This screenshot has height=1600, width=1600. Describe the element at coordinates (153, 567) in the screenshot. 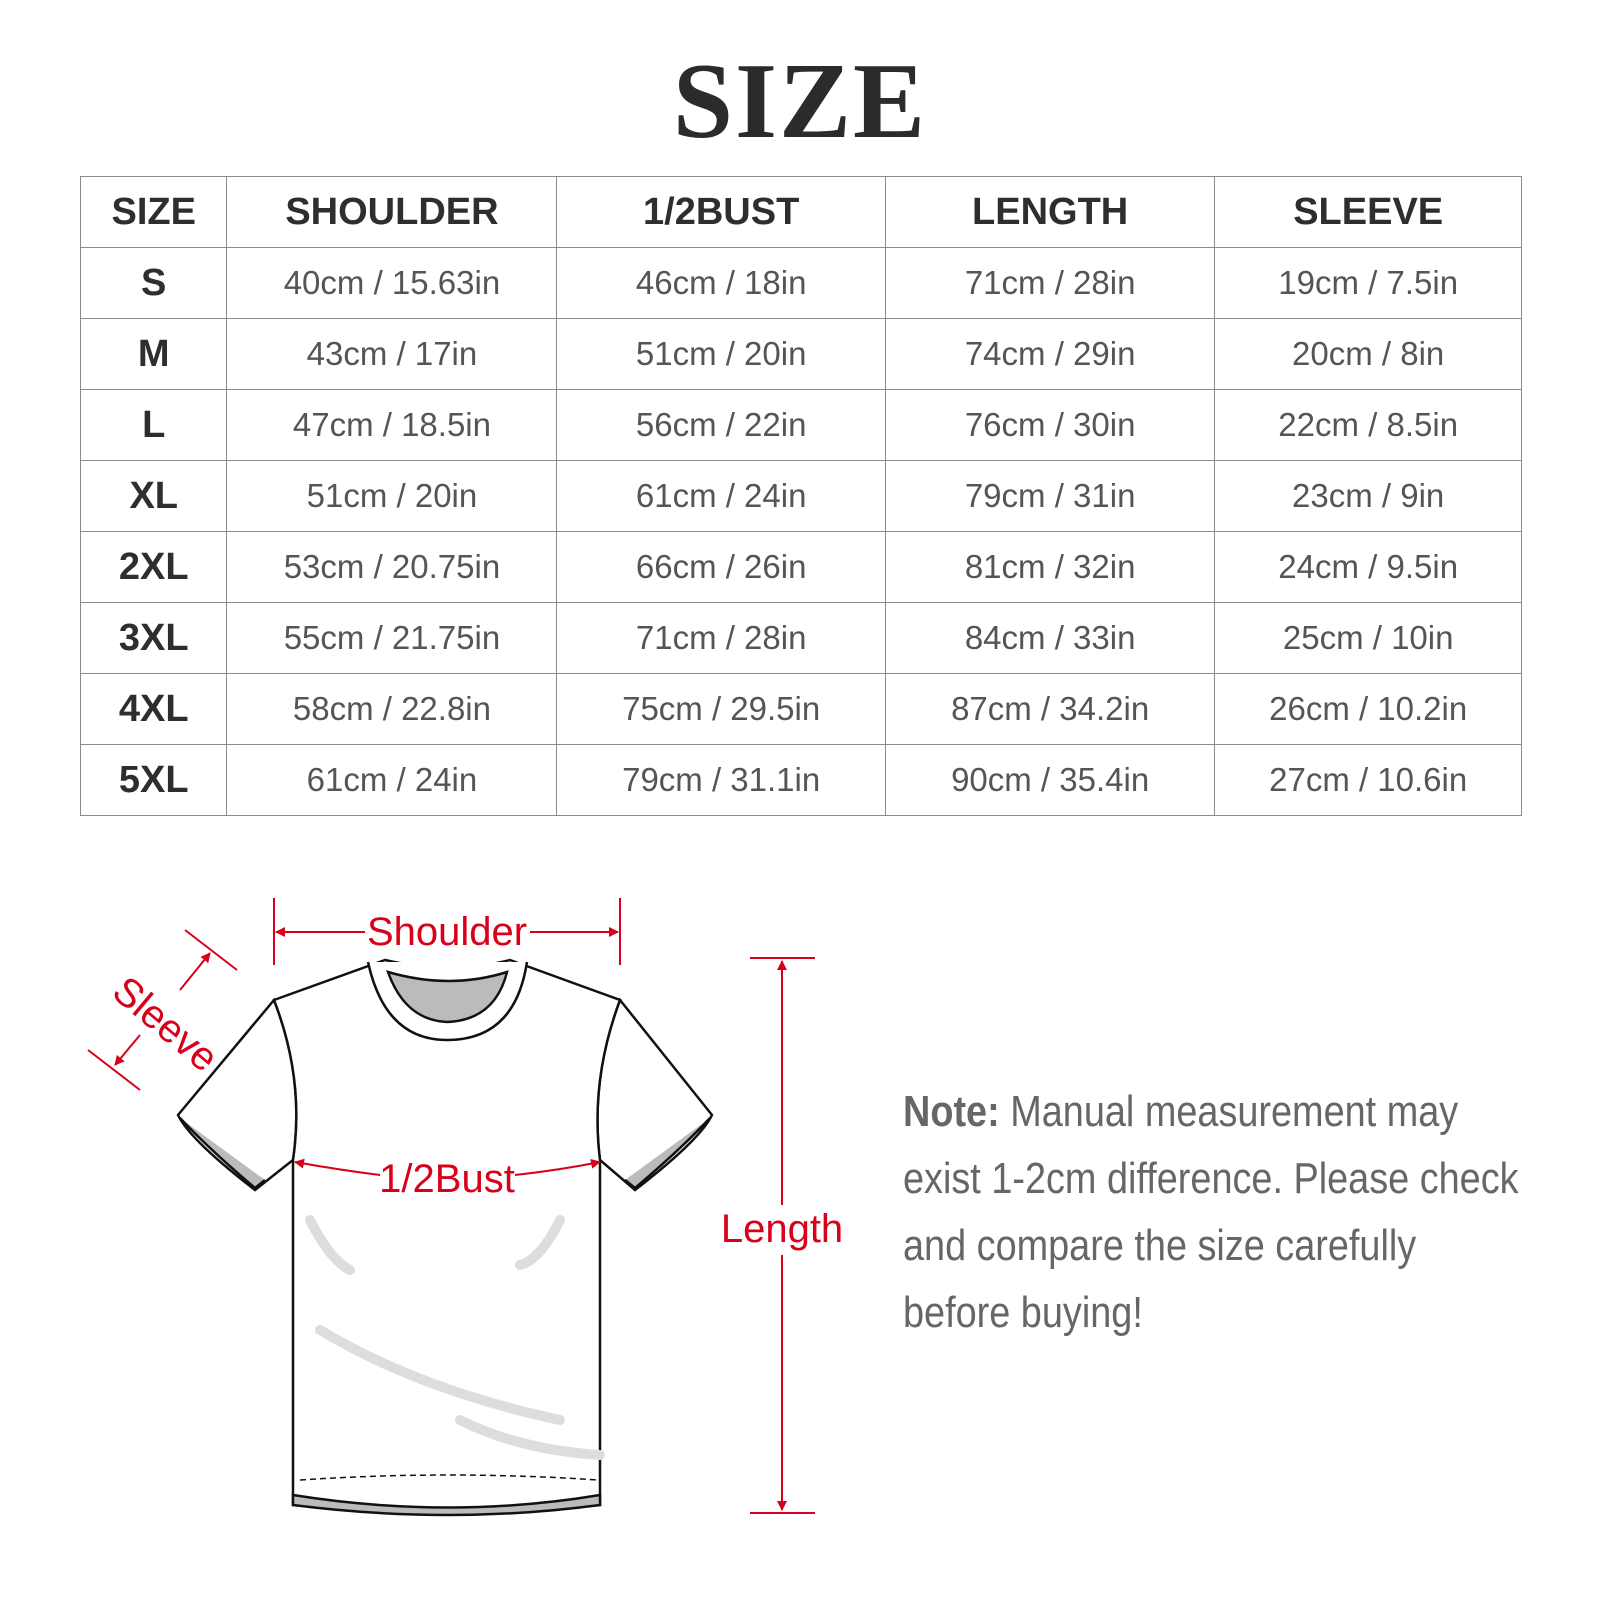

I see `size-cell: 2XL` at that location.